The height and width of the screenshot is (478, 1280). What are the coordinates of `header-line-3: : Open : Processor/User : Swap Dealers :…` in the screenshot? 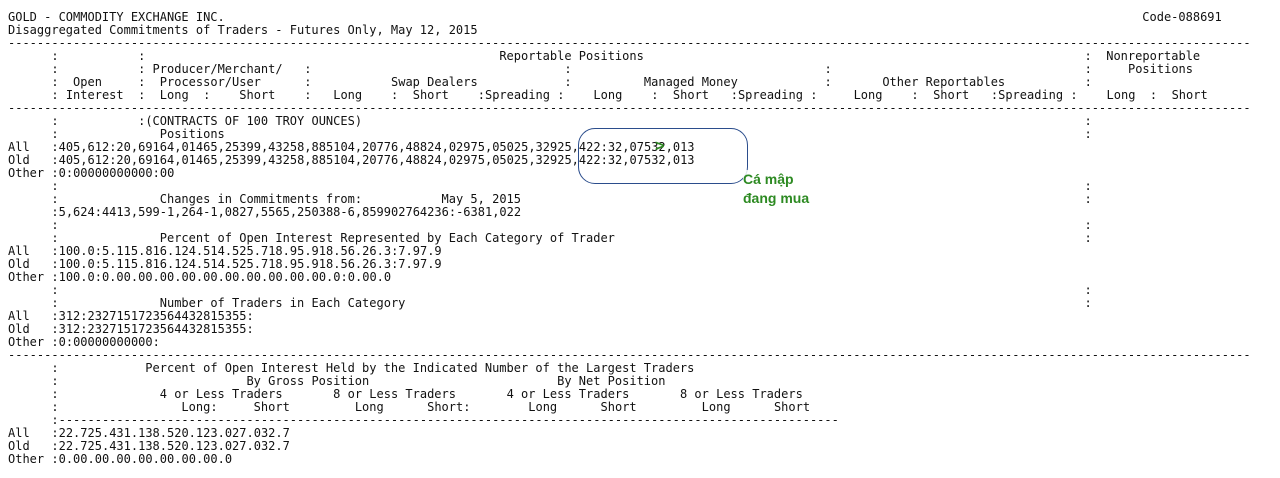 It's located at (571, 82).